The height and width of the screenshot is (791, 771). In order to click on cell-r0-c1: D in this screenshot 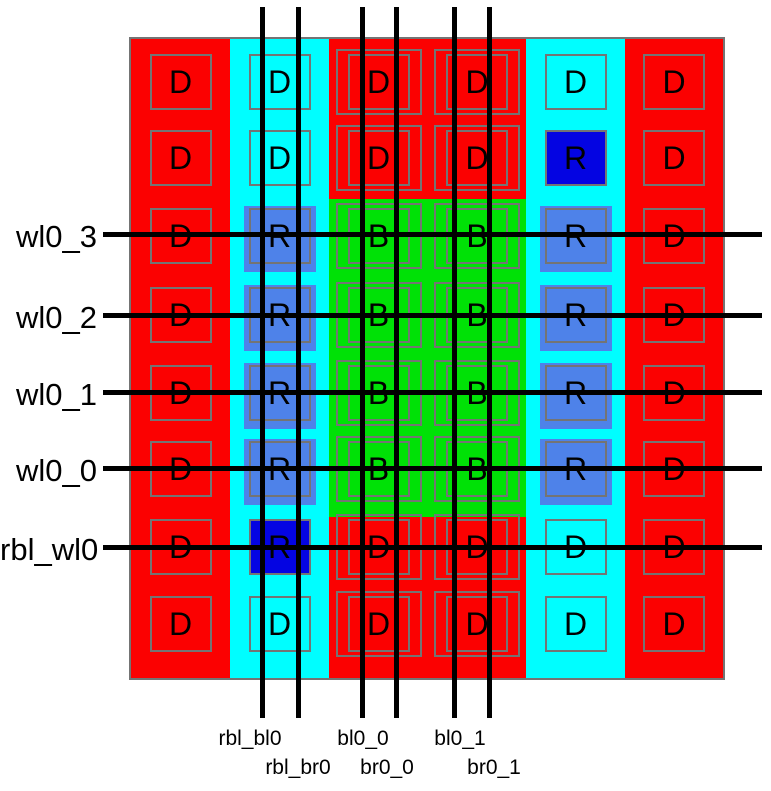, I will do `click(279, 82)`.